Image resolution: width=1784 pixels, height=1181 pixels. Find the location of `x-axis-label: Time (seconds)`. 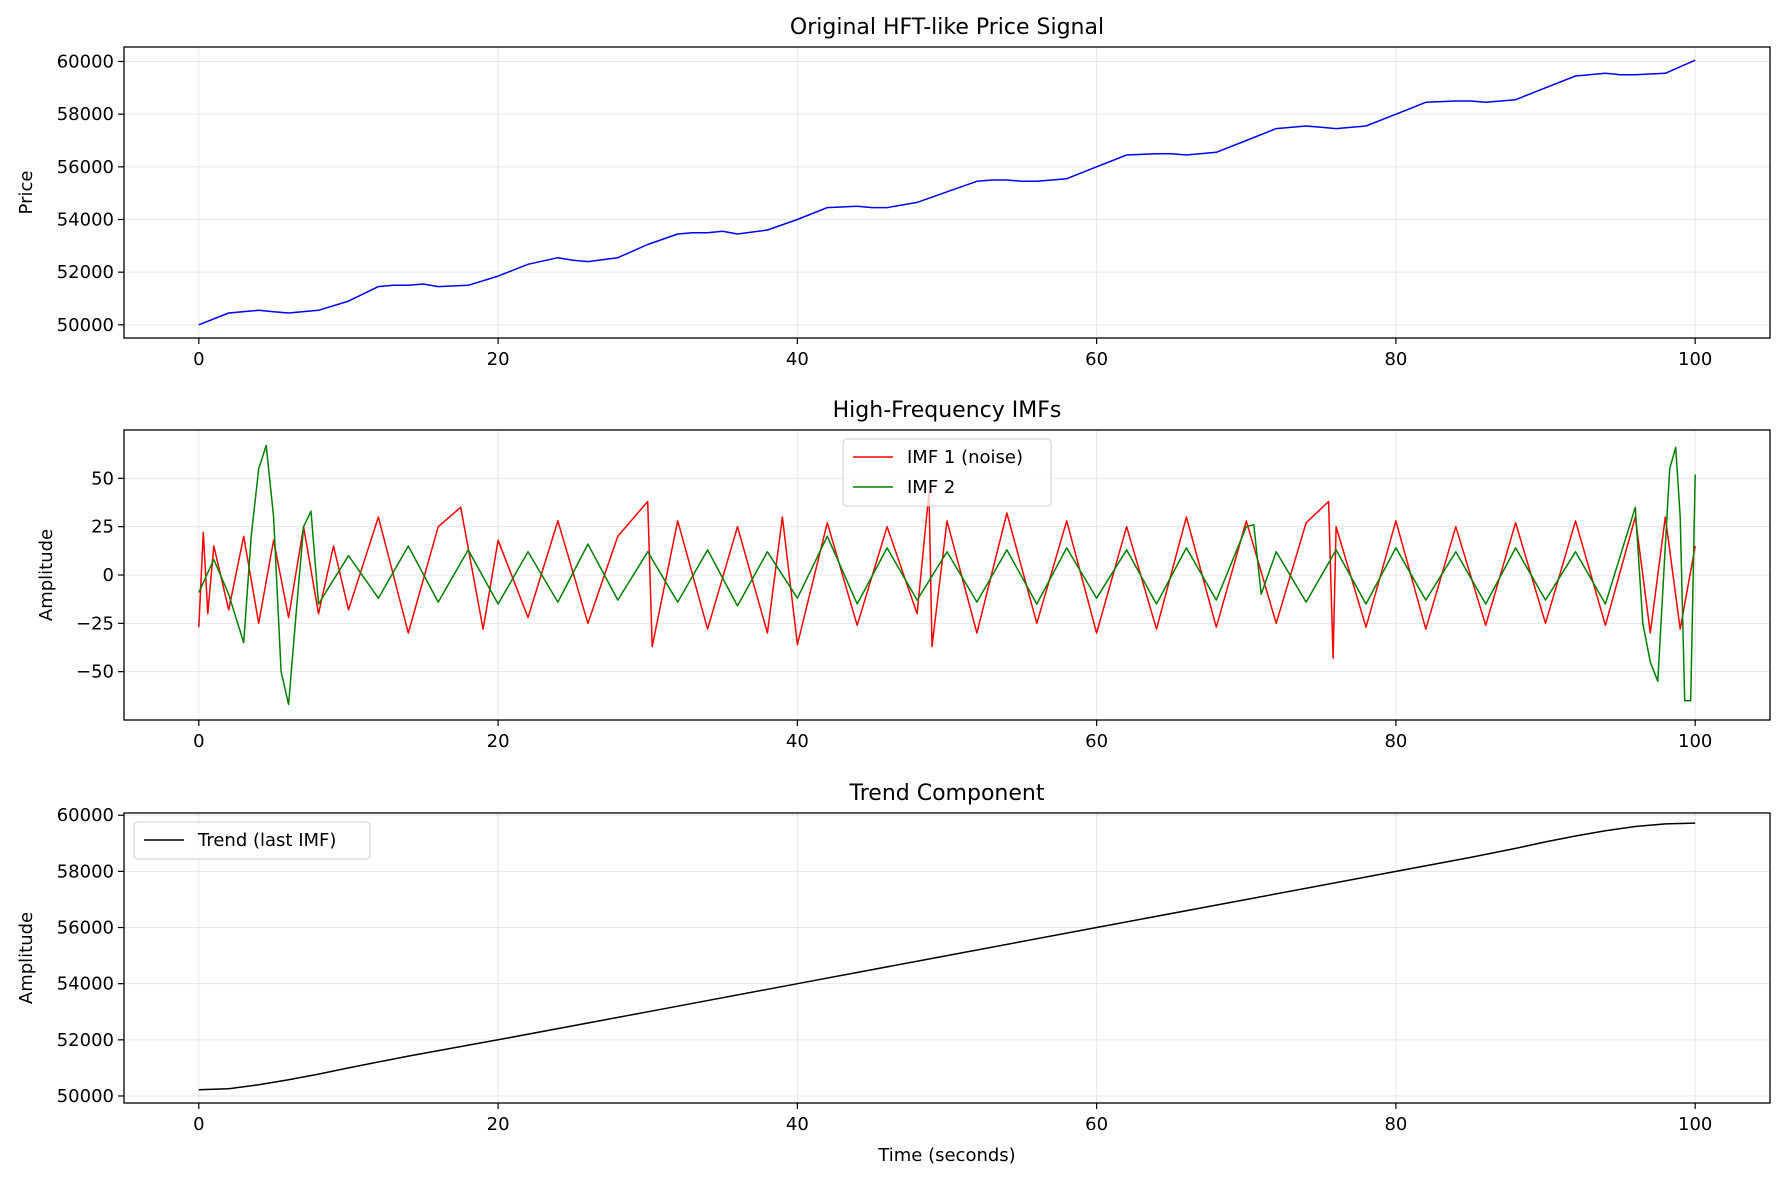

x-axis-label: Time (seconds) is located at coordinates (946, 1155).